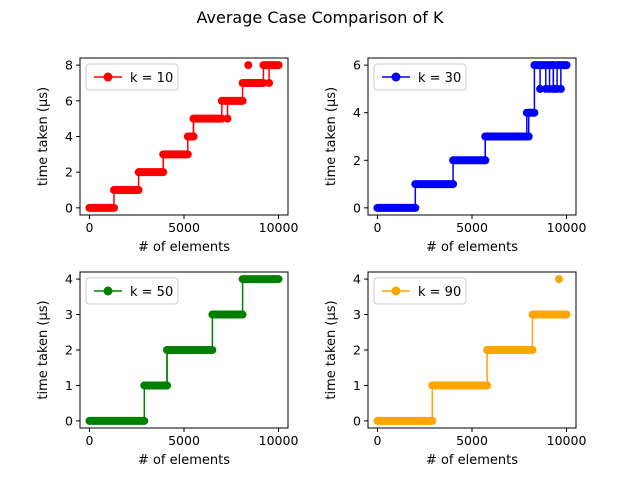 The image size is (640, 480). I want to click on legend-label: k = 50, so click(151, 292).